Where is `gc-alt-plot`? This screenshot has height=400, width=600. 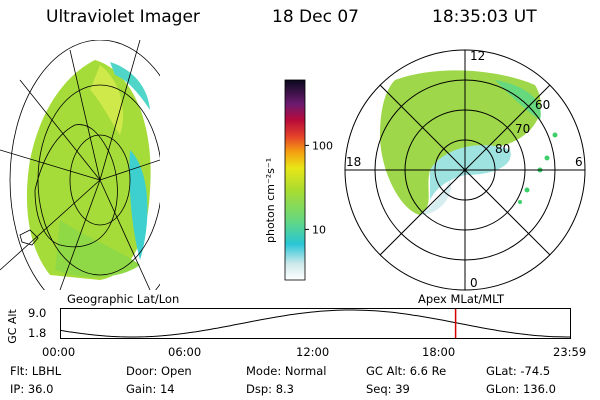 gc-alt-plot is located at coordinates (315, 323).